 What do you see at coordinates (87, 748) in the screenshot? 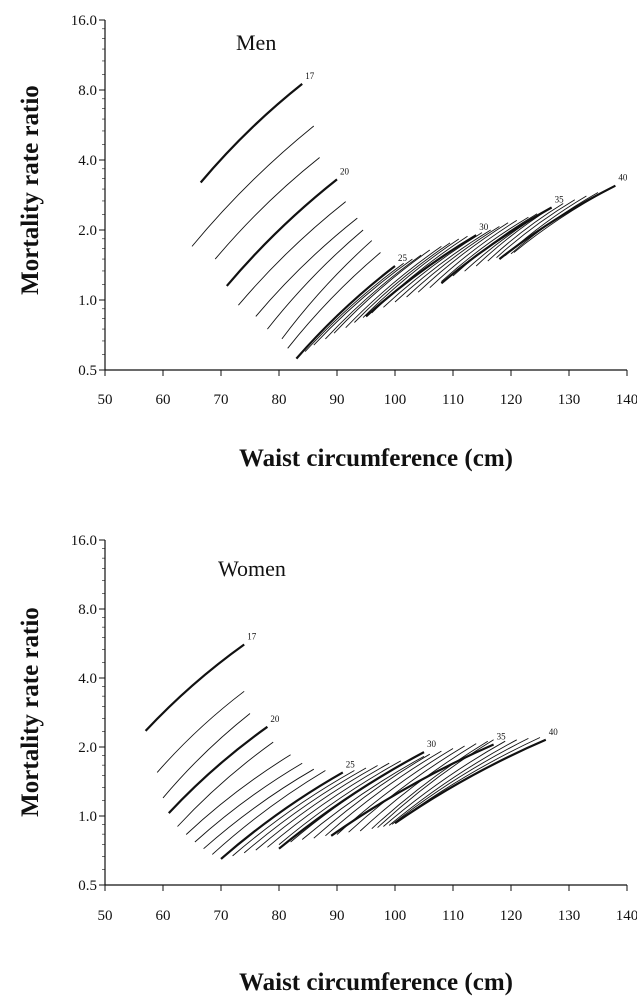
I see `y-tick-label: 2.0` at bounding box center [87, 748].